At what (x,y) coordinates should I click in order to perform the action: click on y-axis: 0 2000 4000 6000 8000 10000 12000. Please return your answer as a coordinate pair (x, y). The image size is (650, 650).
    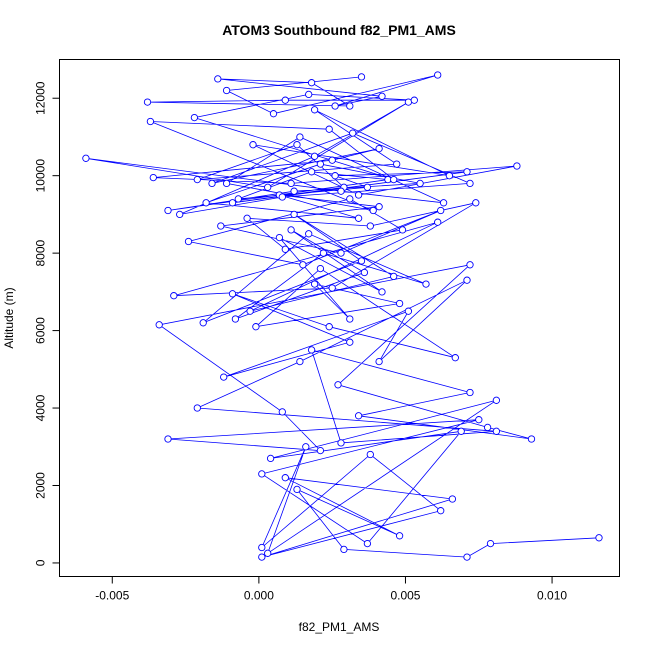
    Looking at the image, I should click on (47, 323).